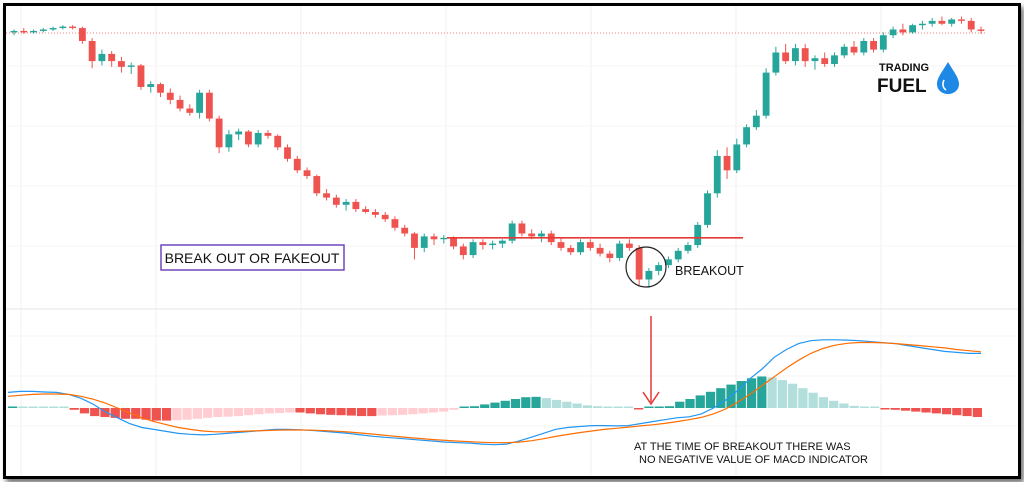 The height and width of the screenshot is (482, 1024). I want to click on breakout-label: BREAKOUT, so click(709, 271).